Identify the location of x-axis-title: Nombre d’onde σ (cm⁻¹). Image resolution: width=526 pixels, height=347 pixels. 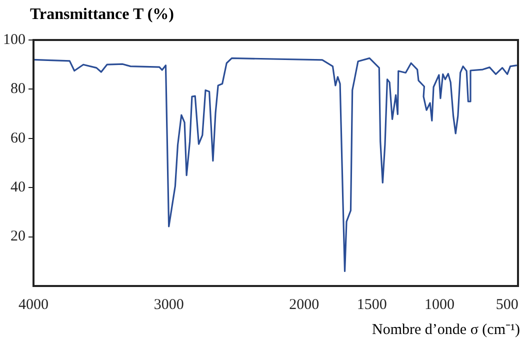
(446, 330).